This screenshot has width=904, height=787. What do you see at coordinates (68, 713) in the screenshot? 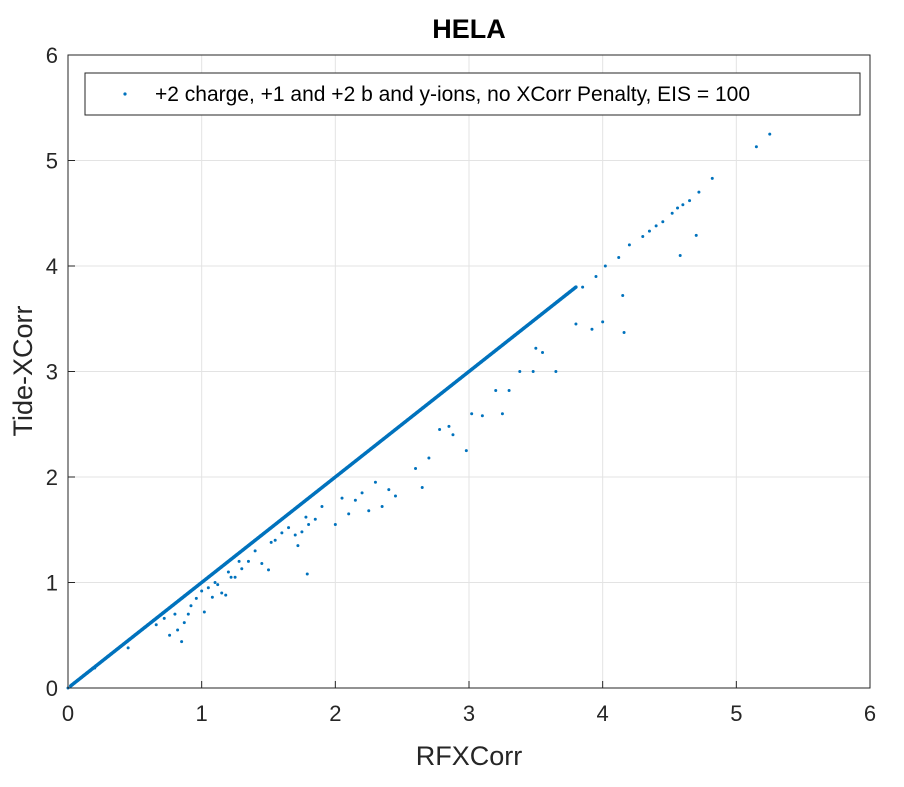
I see `x-tick-label: 0` at bounding box center [68, 713].